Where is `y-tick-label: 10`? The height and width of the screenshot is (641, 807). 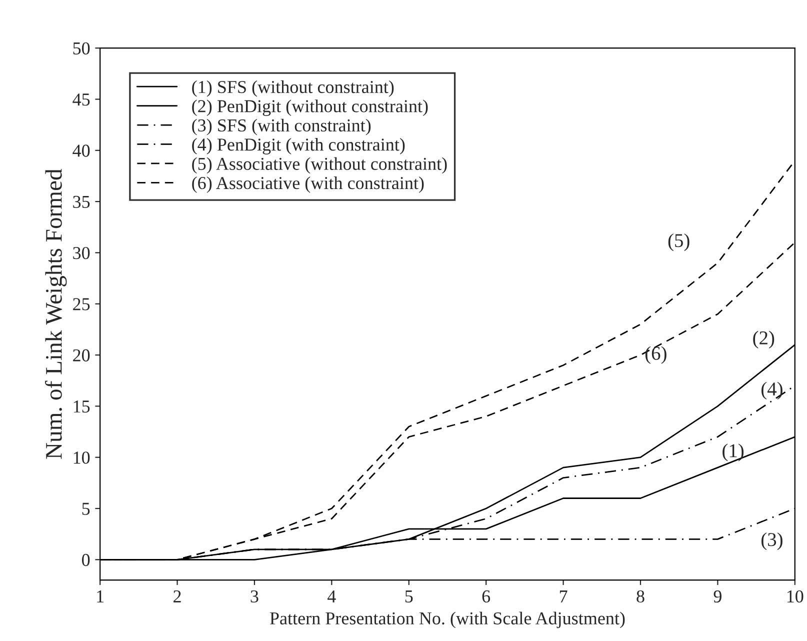
y-tick-label: 10 is located at coordinates (82, 458).